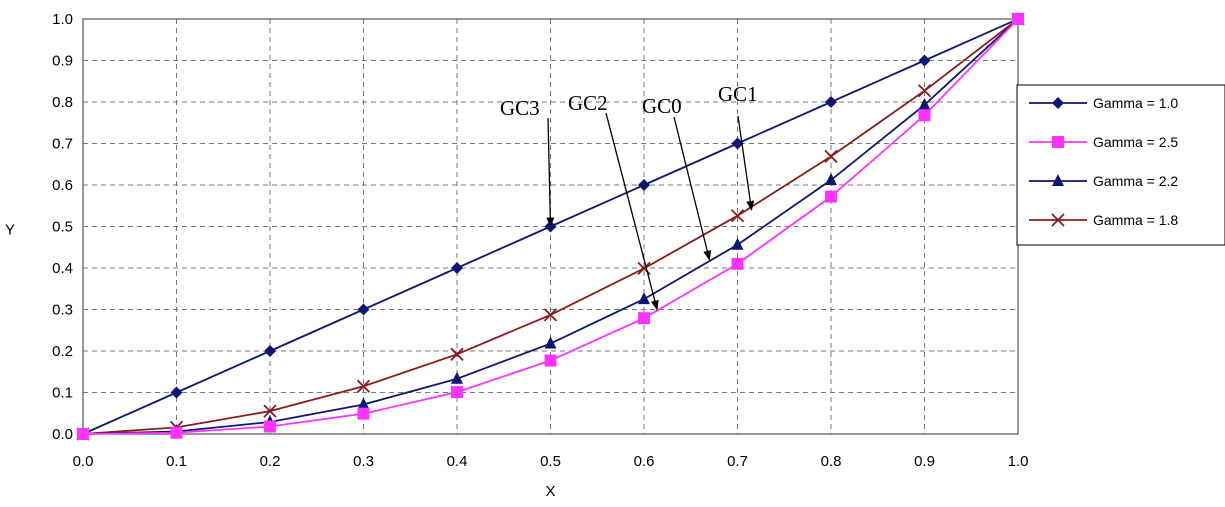 The image size is (1225, 507). I want to click on x-tick-labels: 0.0 0.1 0.2 0.3 0.4 0.5 0.6 0.7 0.8 0.9 1.0, so click(551, 461).